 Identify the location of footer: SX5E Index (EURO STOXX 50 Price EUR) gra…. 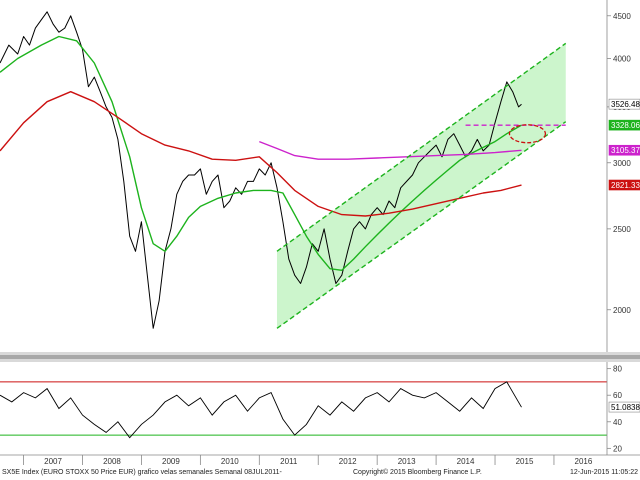
(320, 474).